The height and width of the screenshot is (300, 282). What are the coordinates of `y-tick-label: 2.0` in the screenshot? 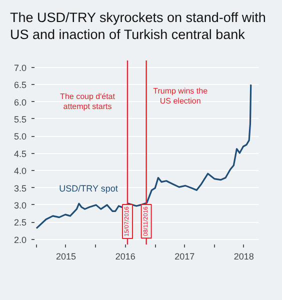 It's located at (20, 239).